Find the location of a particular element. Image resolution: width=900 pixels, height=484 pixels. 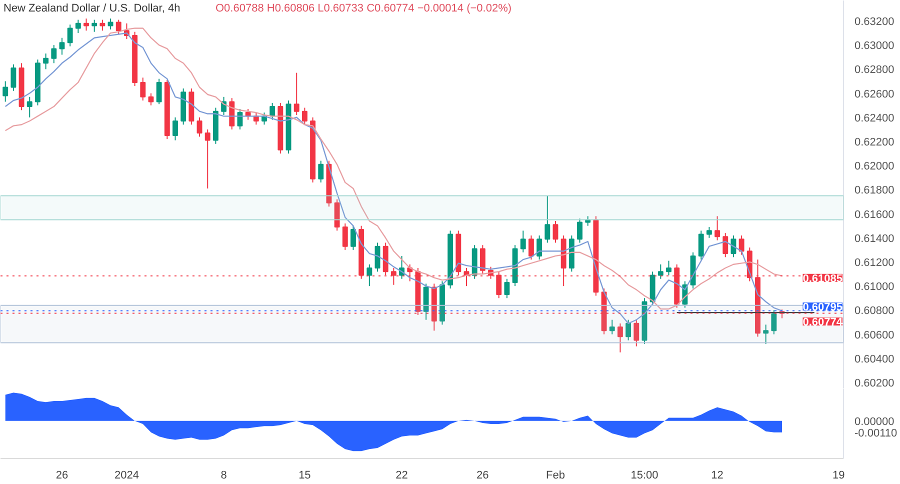

x-tick-label: 19 is located at coordinates (838, 476).